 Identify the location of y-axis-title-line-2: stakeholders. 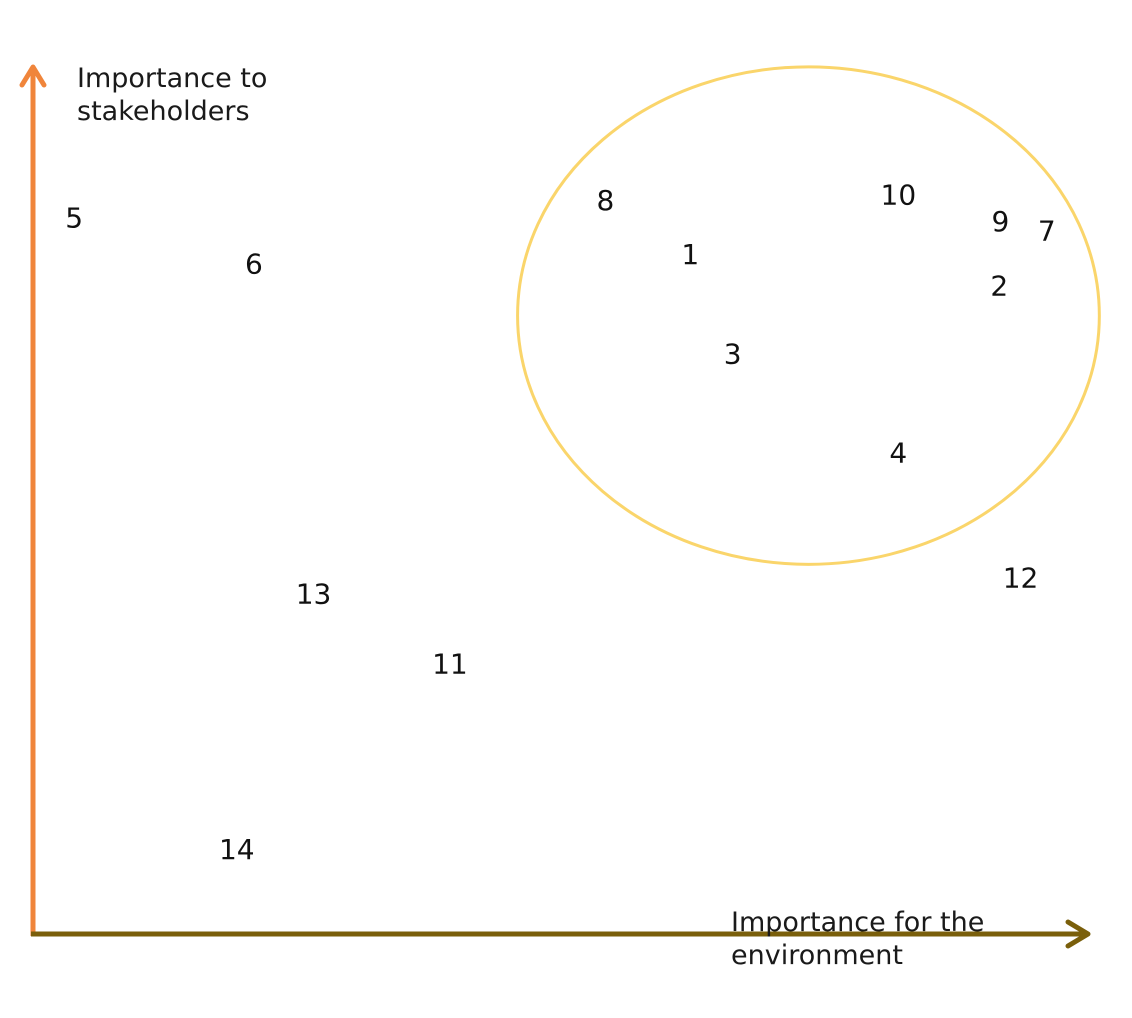
(163, 111).